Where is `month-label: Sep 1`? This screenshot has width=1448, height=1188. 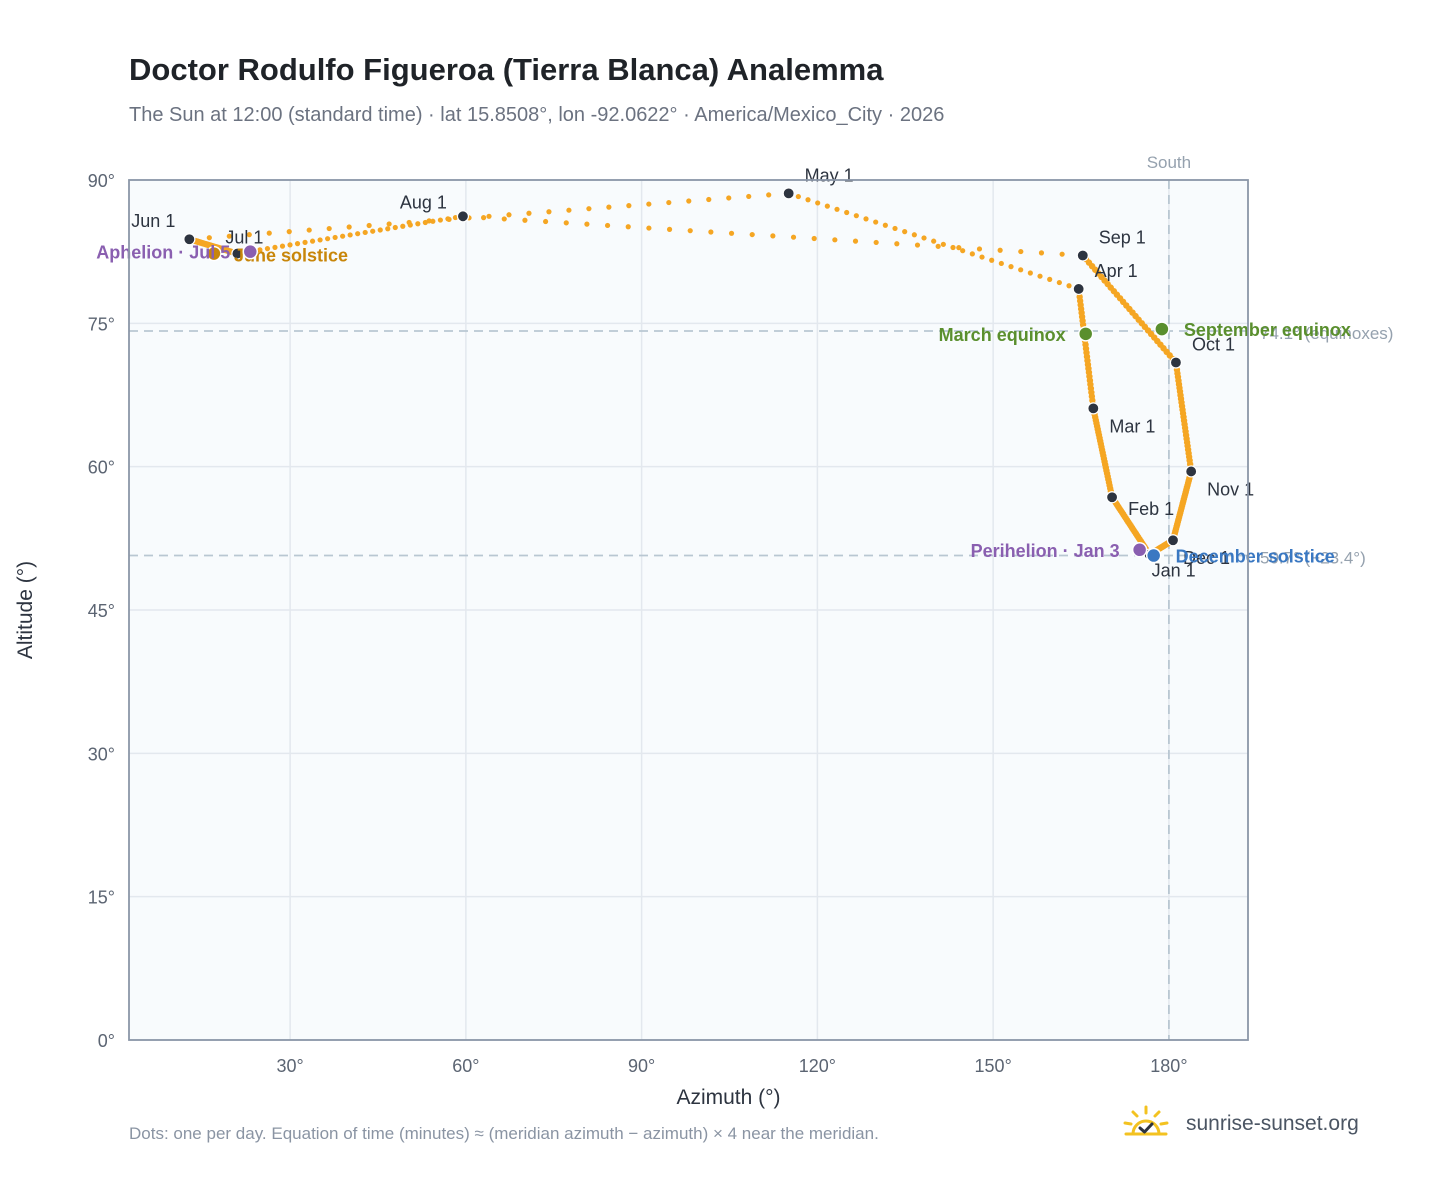 month-label: Sep 1 is located at coordinates (1122, 237).